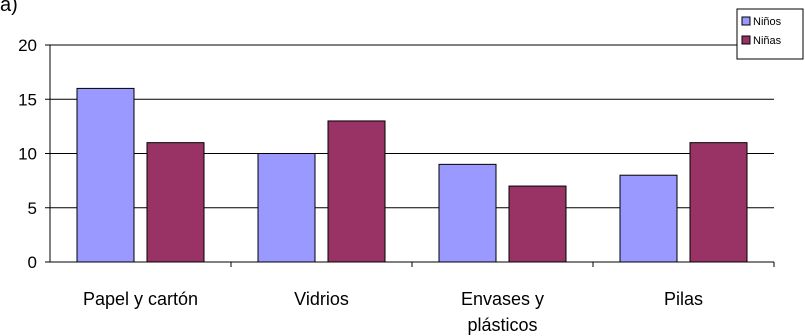 The height and width of the screenshot is (336, 805). I want to click on y-tick-label: 0, so click(32, 262).